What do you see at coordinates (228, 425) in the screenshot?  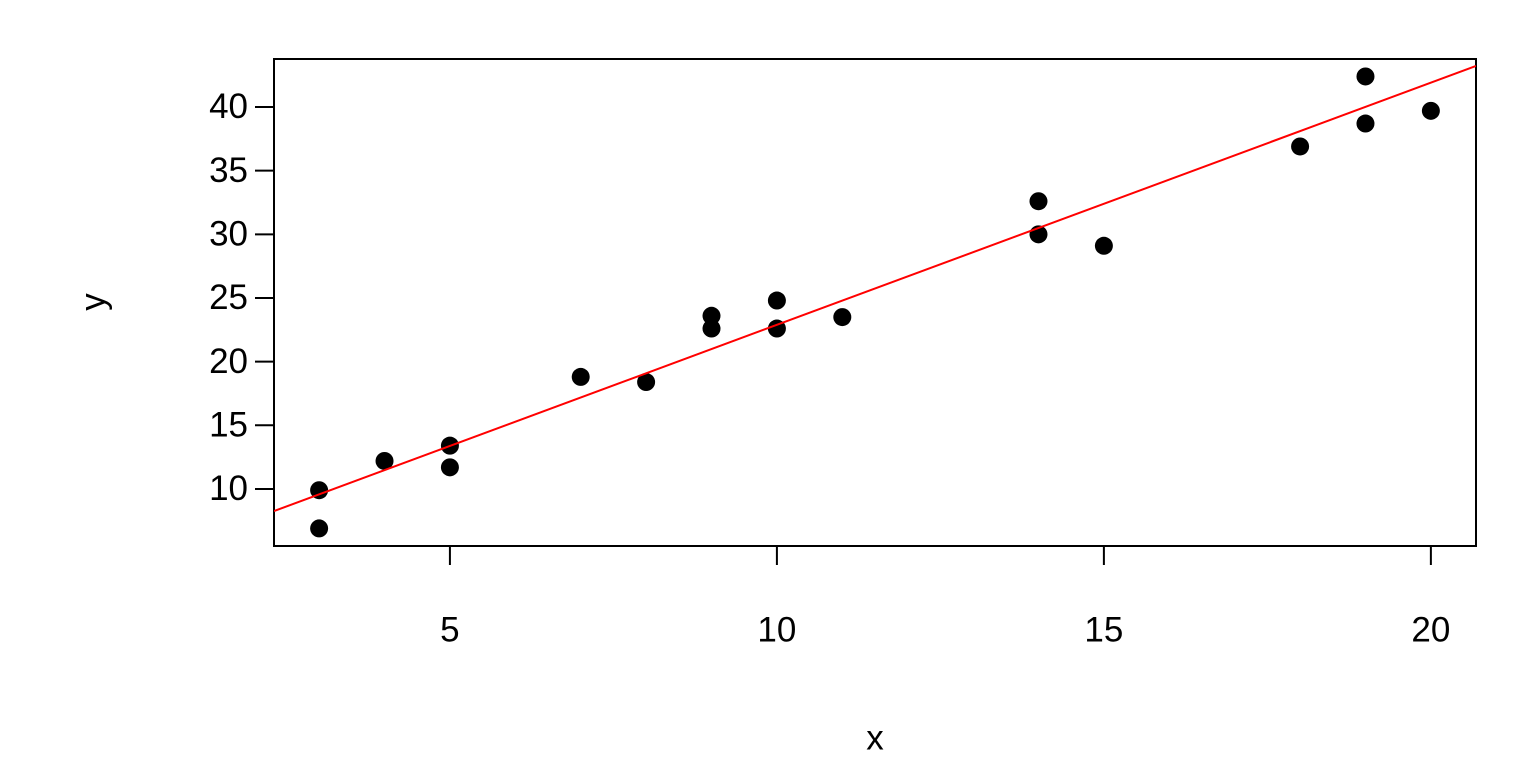 I see `y-tick-label: 15` at bounding box center [228, 425].